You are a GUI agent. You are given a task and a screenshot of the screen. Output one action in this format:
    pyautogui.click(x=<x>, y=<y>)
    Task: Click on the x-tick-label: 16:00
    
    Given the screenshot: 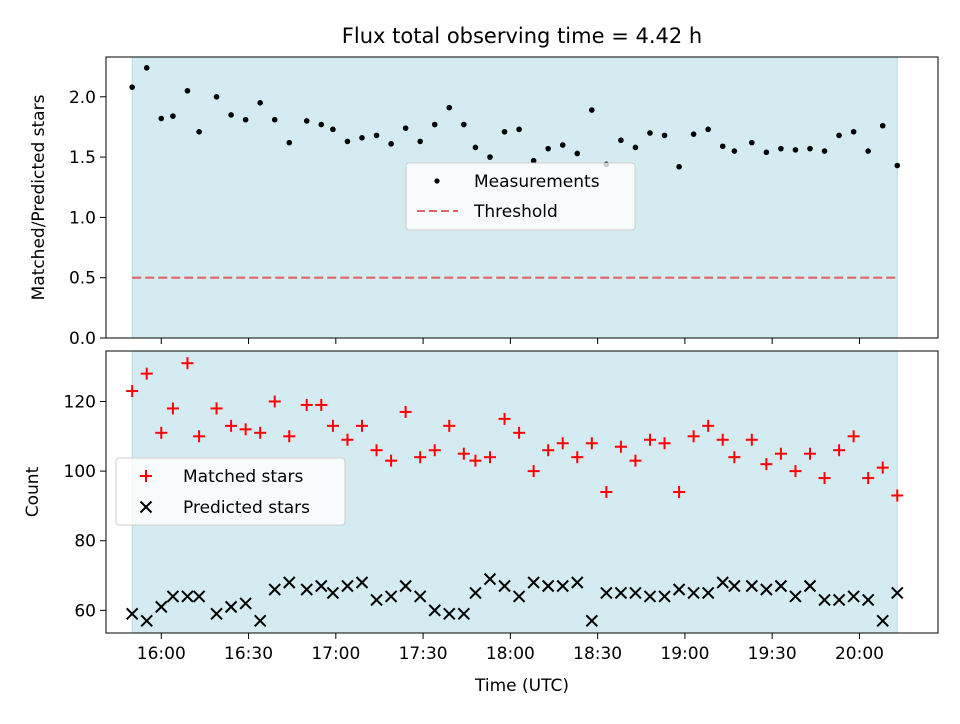 What is the action you would take?
    pyautogui.click(x=161, y=654)
    